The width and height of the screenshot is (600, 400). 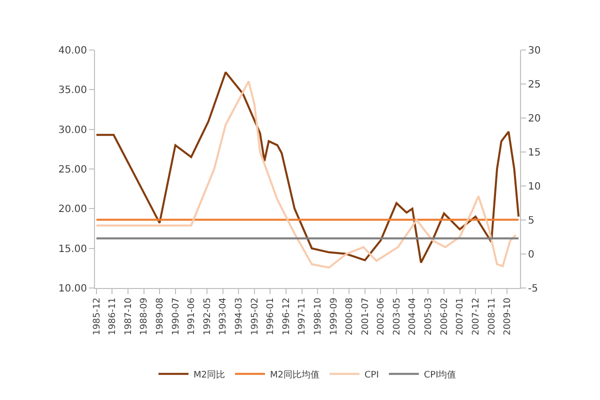 What do you see at coordinates (192, 316) in the screenshot?
I see `x-tick-label: 1991-06` at bounding box center [192, 316].